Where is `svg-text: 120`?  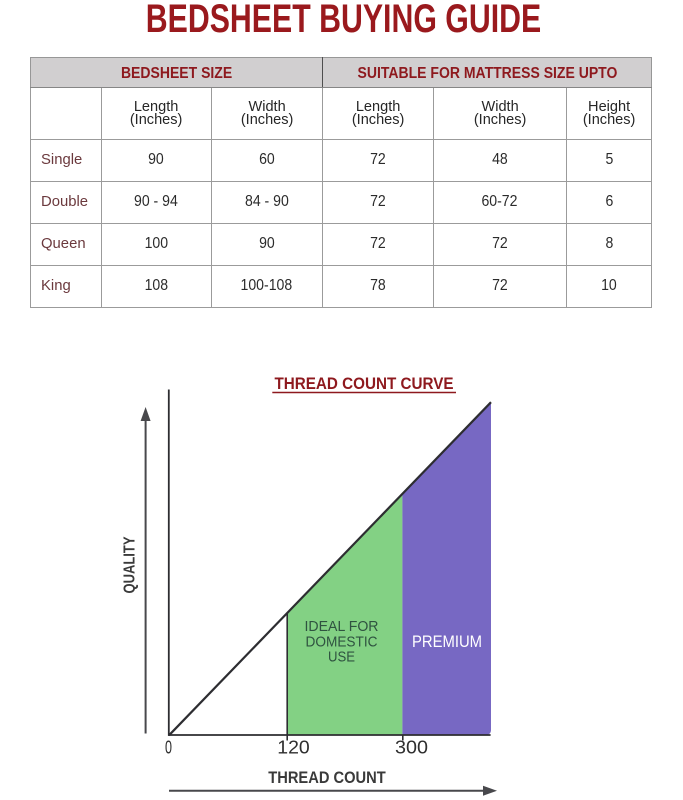 svg-text: 120 is located at coordinates (293, 748).